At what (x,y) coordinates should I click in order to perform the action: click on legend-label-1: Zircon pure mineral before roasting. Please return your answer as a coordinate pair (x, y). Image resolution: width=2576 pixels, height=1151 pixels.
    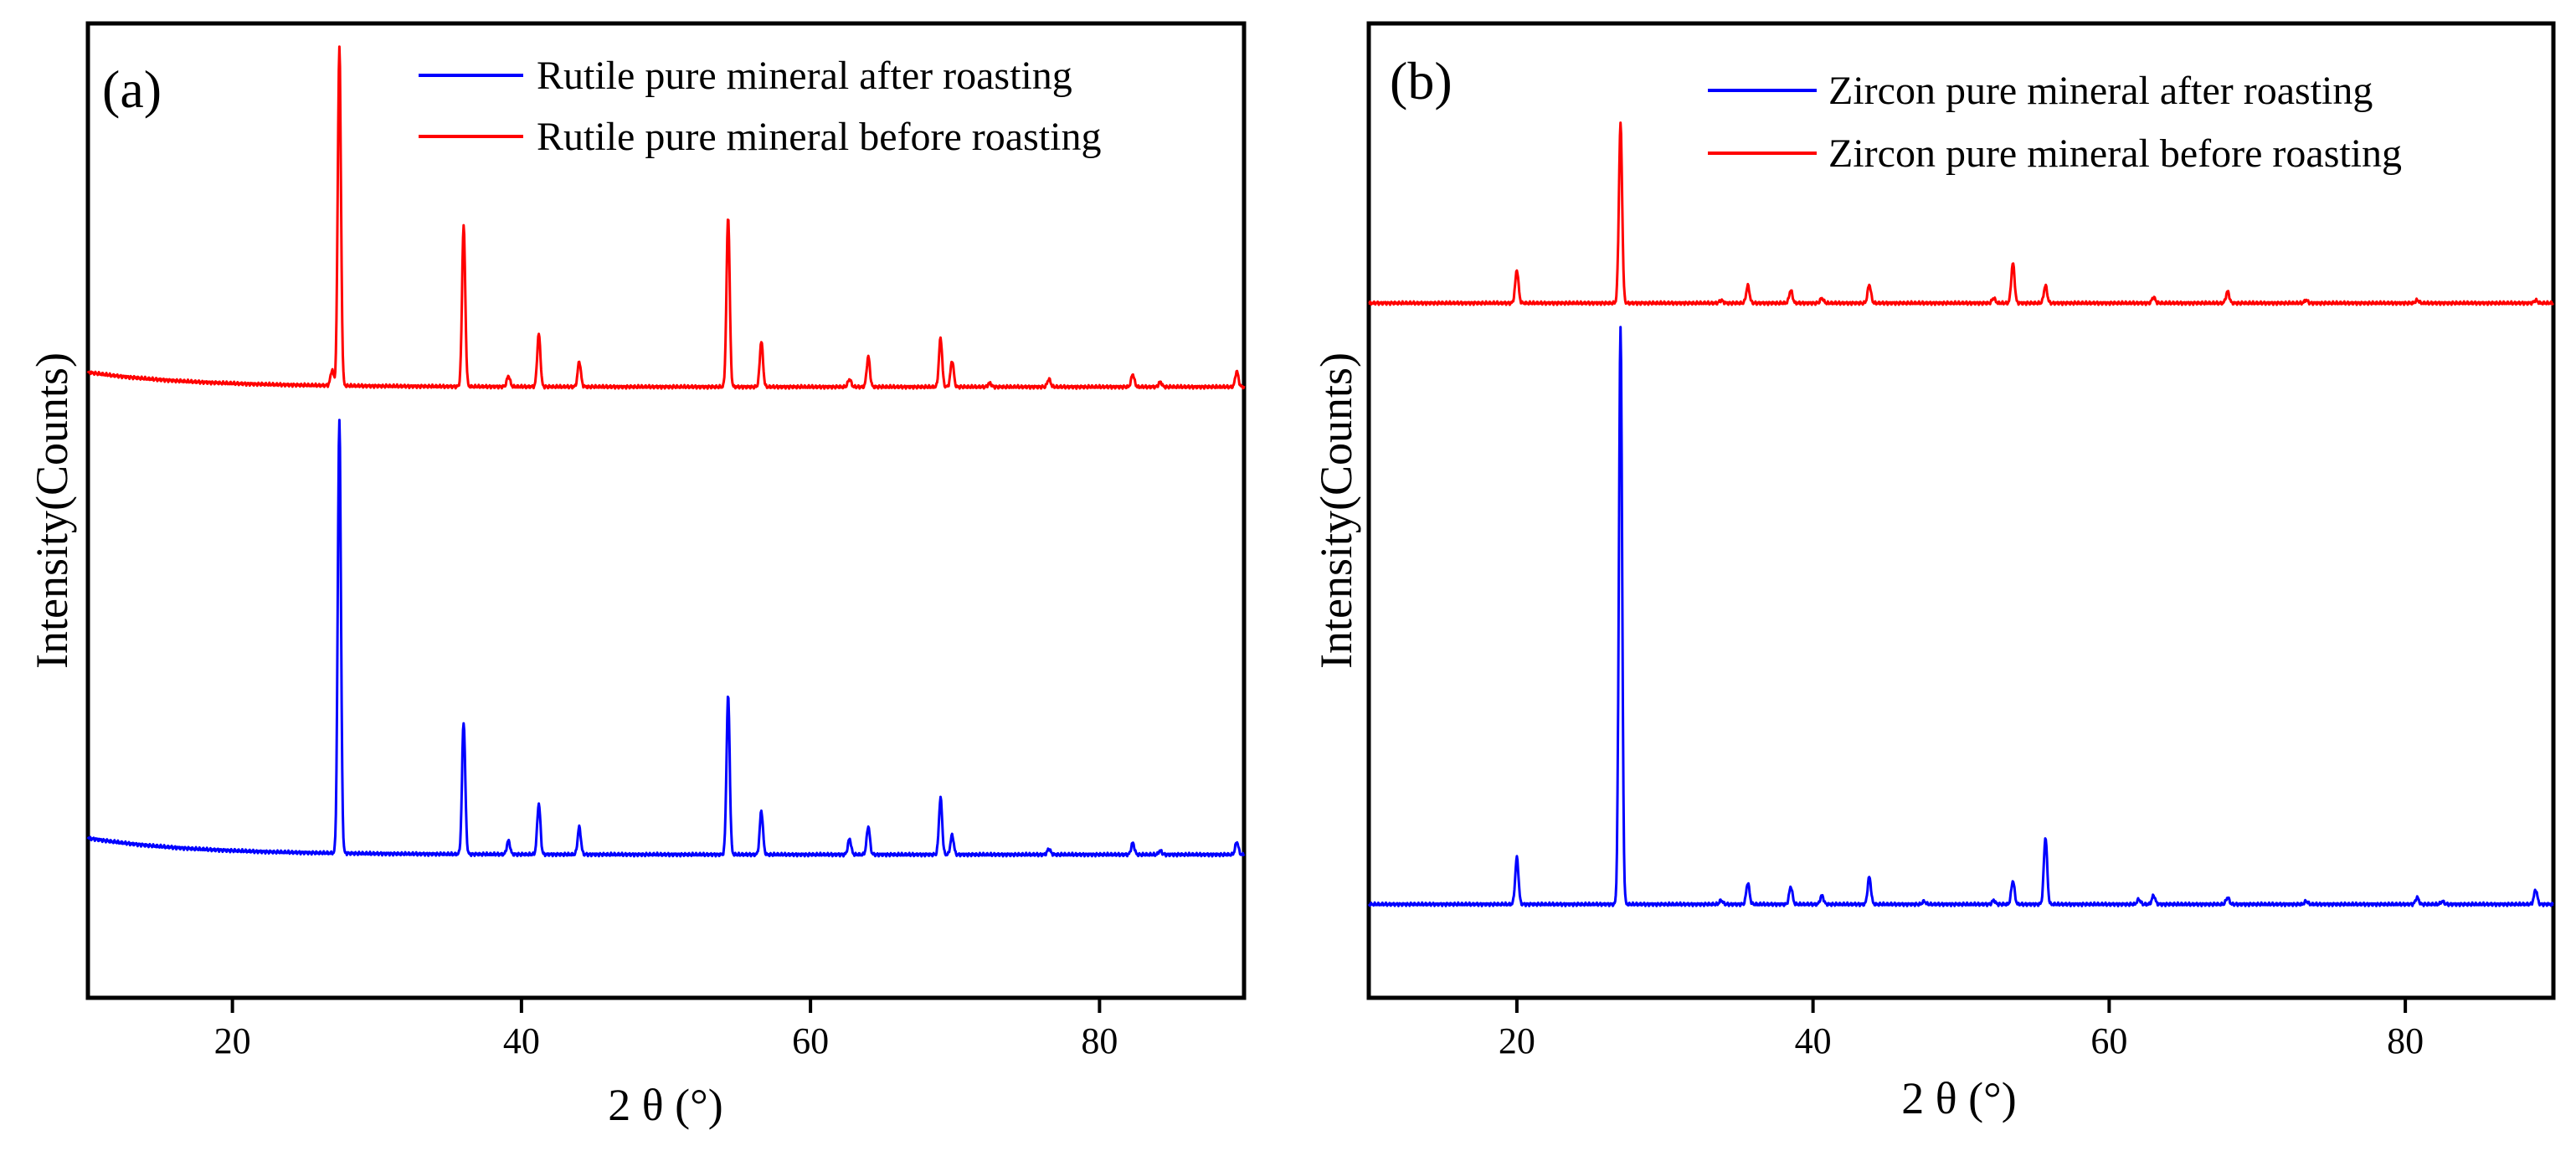
    Looking at the image, I should click on (2115, 153).